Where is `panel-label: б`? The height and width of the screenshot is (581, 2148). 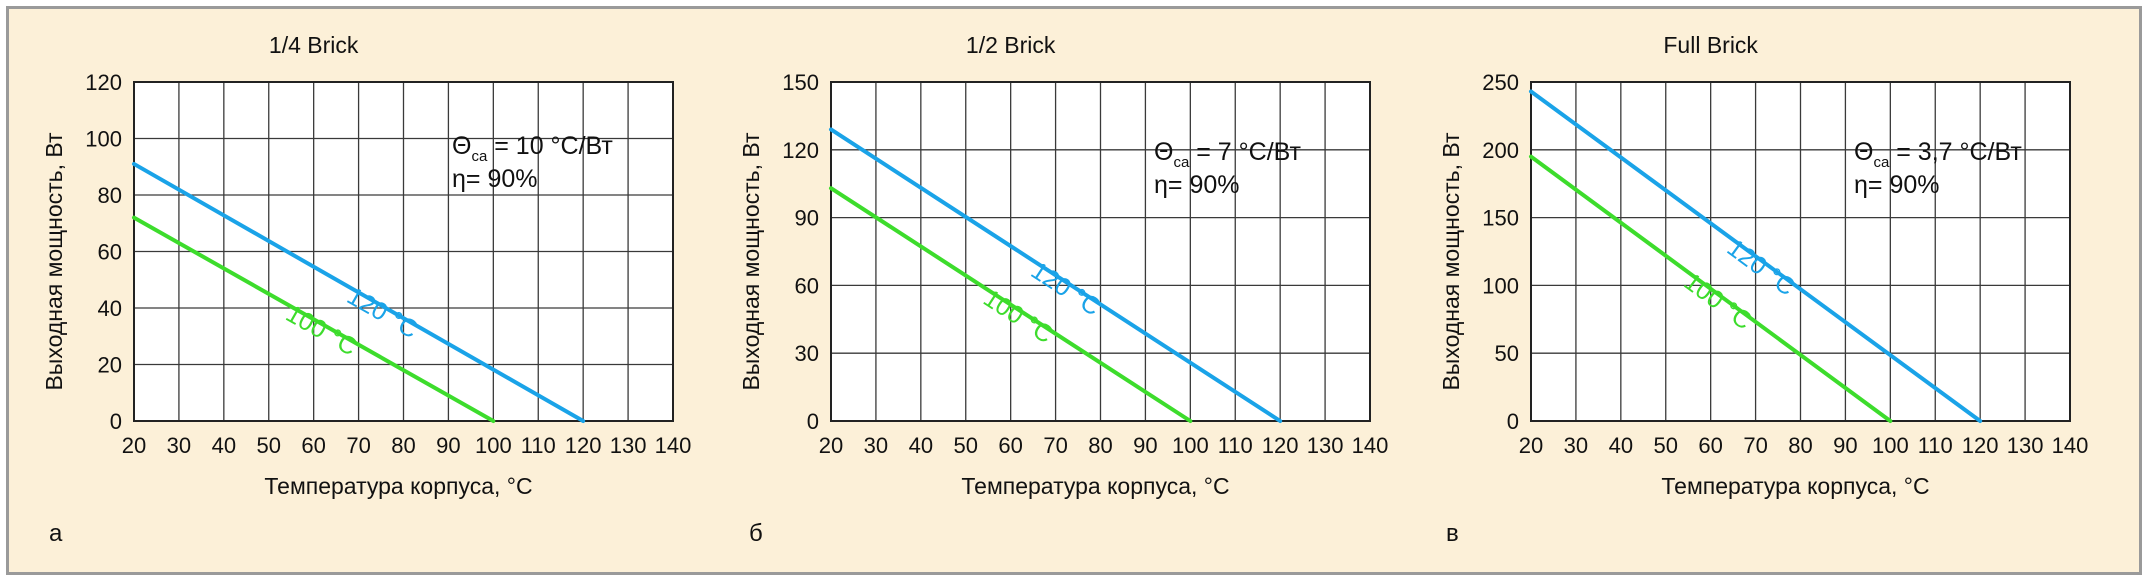
panel-label: б is located at coordinates (756, 533).